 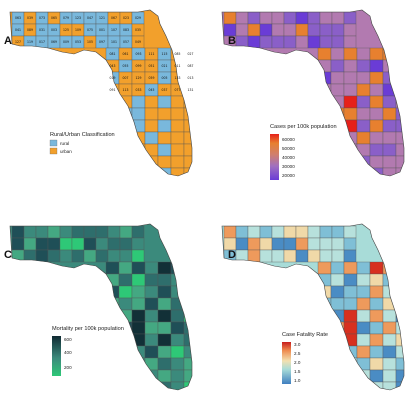 I want to click on county-code: 083, so click(x=126, y=30).